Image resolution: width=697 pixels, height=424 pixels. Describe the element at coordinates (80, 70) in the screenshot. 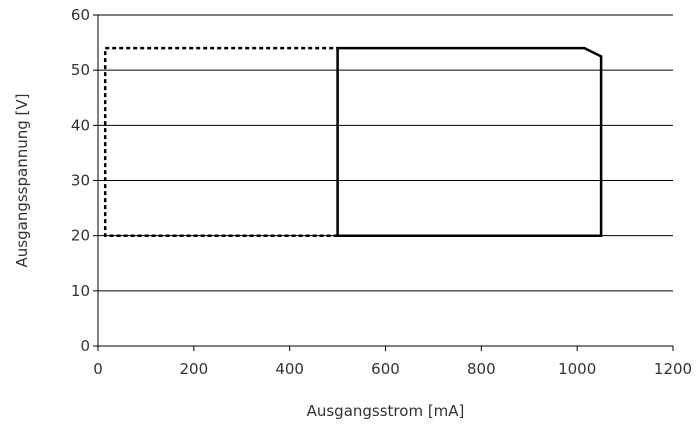

I see `y-tick-label: 50` at that location.